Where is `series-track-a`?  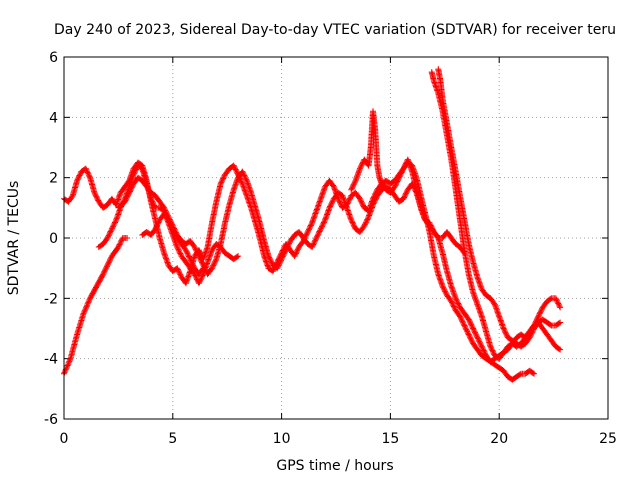 series-track-a is located at coordinates (96, 306).